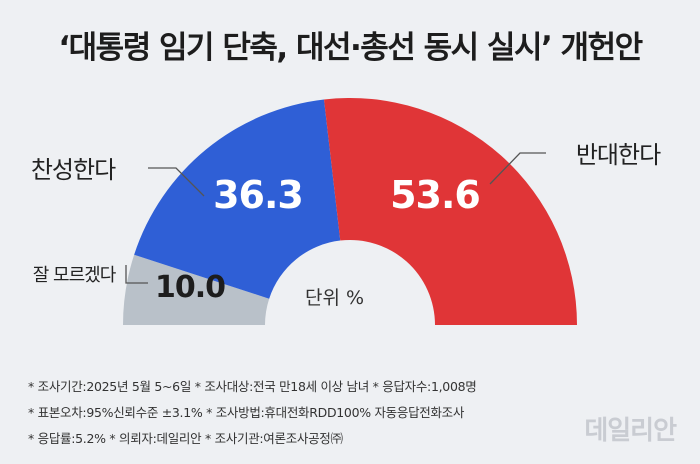  Describe the element at coordinates (435, 195) in the screenshot. I see `value-label-disagree: 53.6` at that location.